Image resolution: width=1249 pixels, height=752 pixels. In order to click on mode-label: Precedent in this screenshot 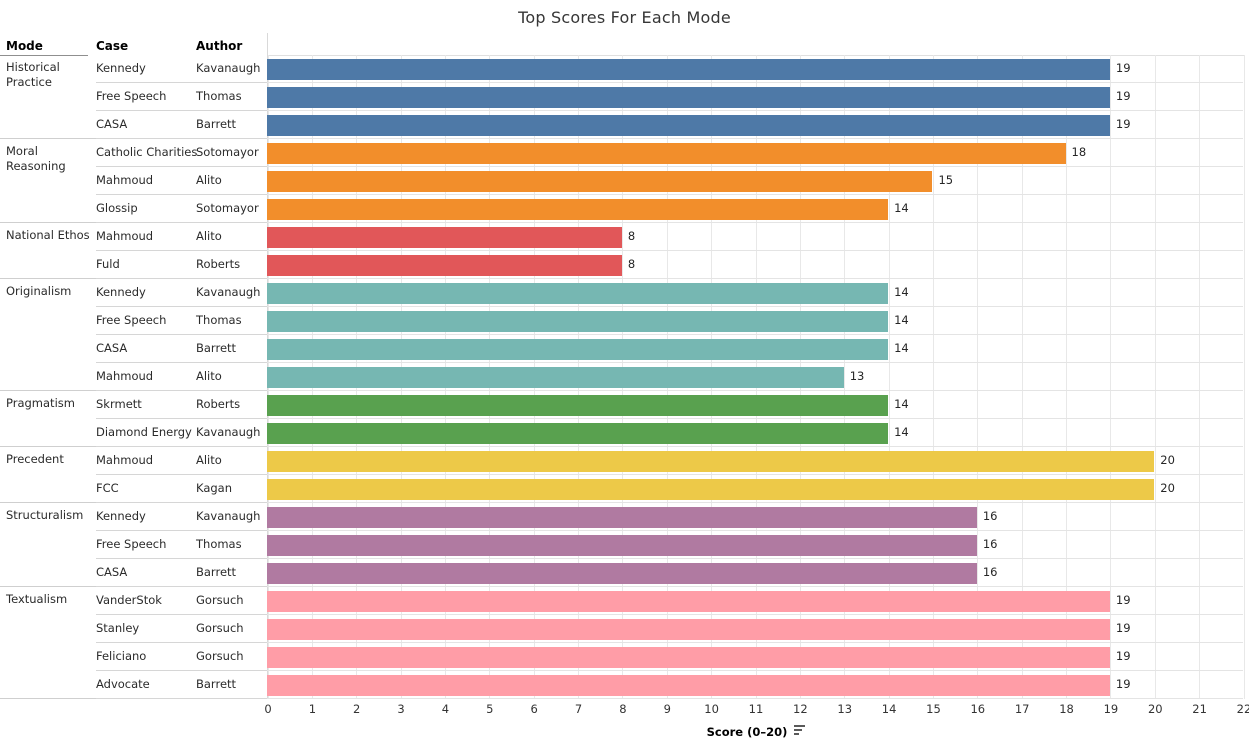, I will do `click(48, 461)`.